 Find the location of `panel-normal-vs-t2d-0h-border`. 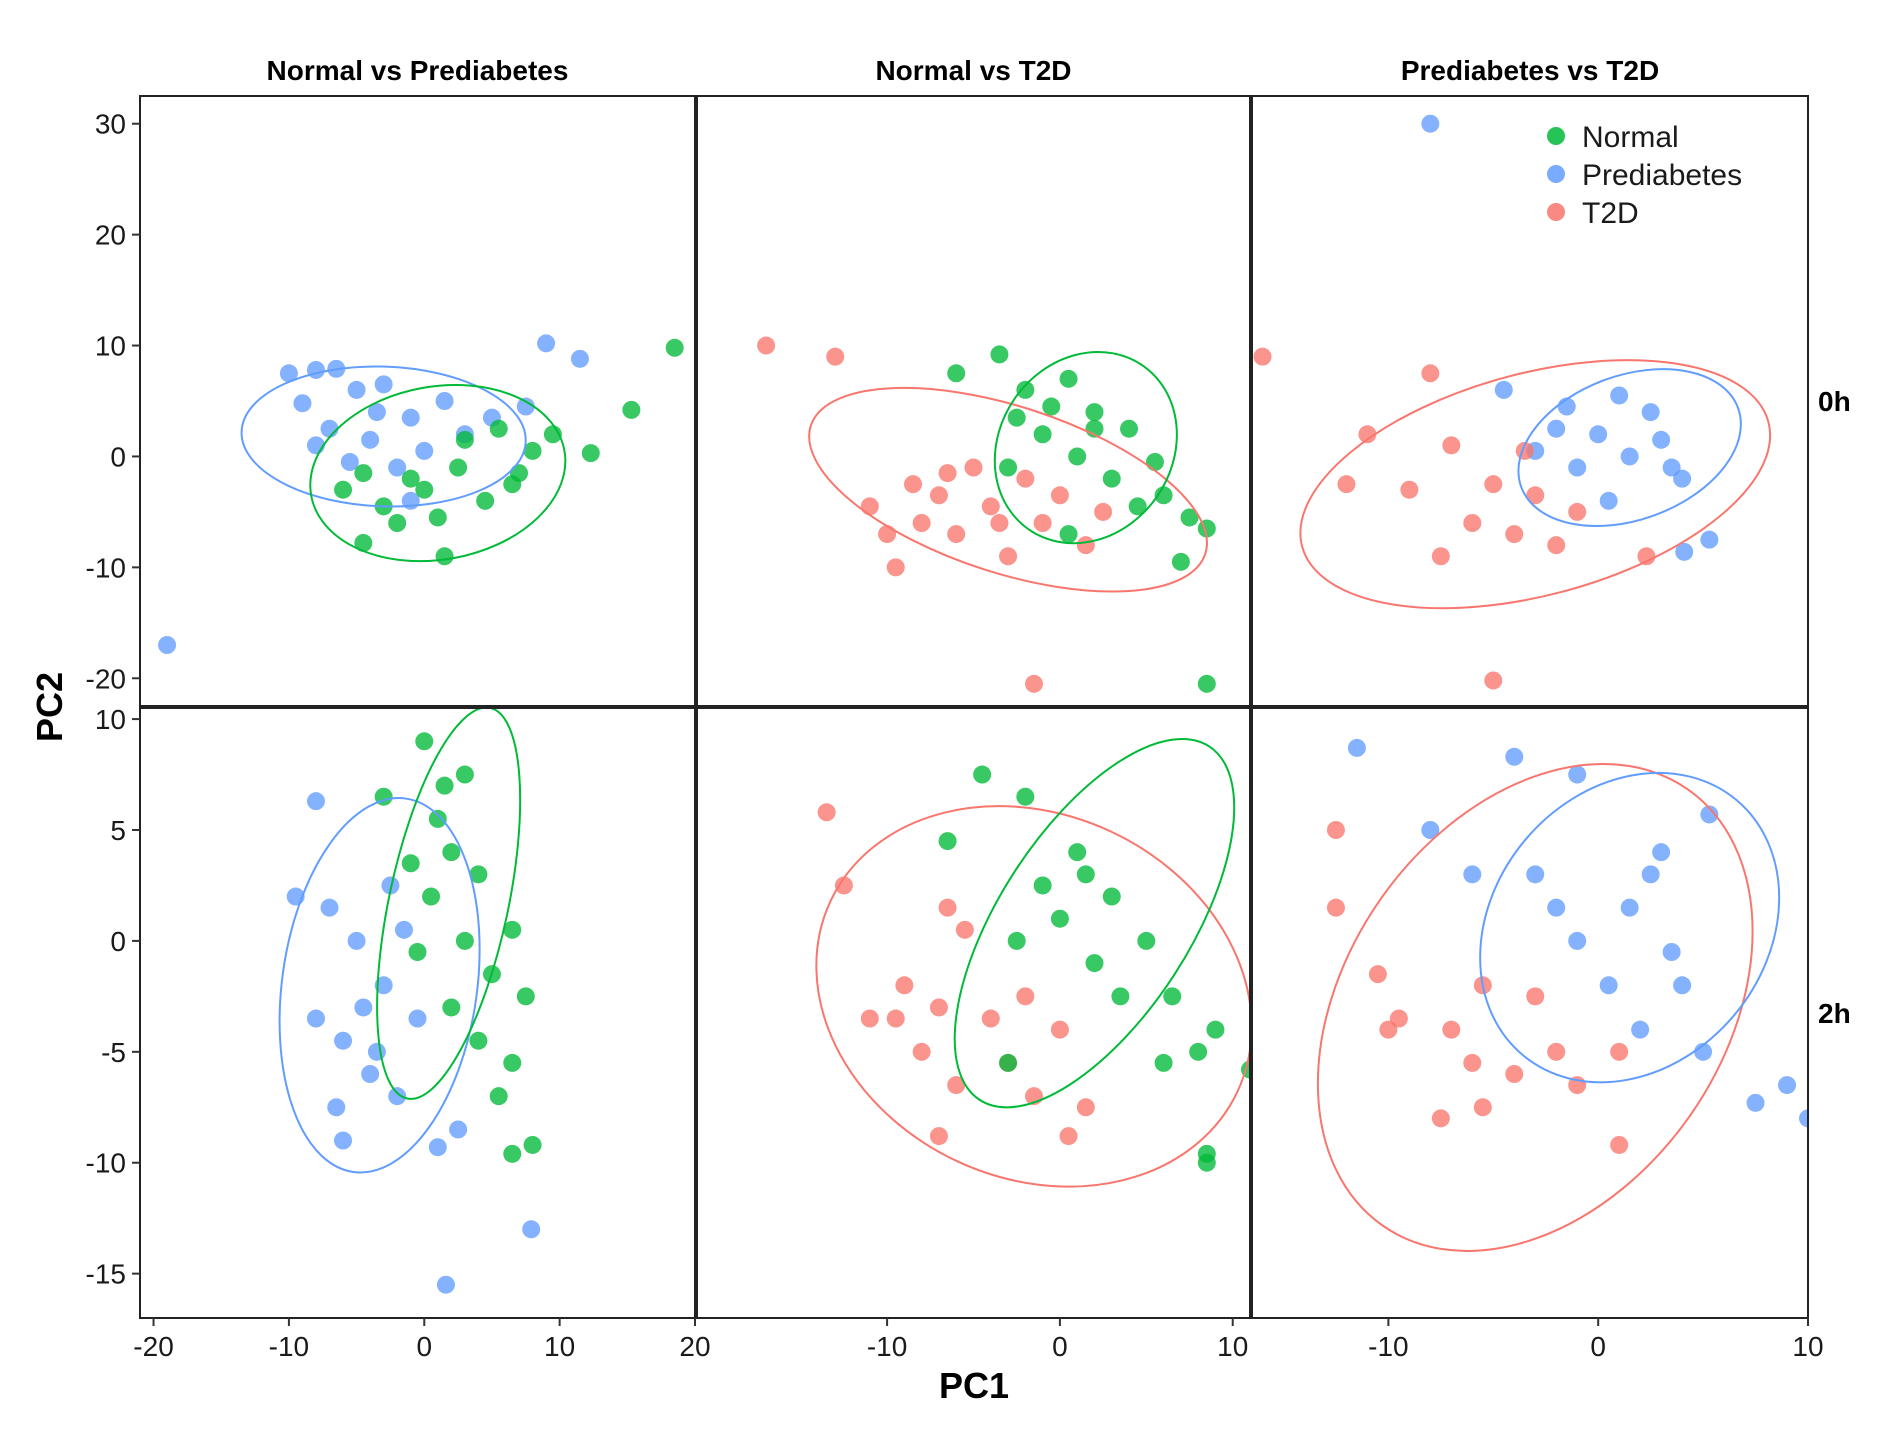

panel-normal-vs-t2d-0h-border is located at coordinates (973, 401).